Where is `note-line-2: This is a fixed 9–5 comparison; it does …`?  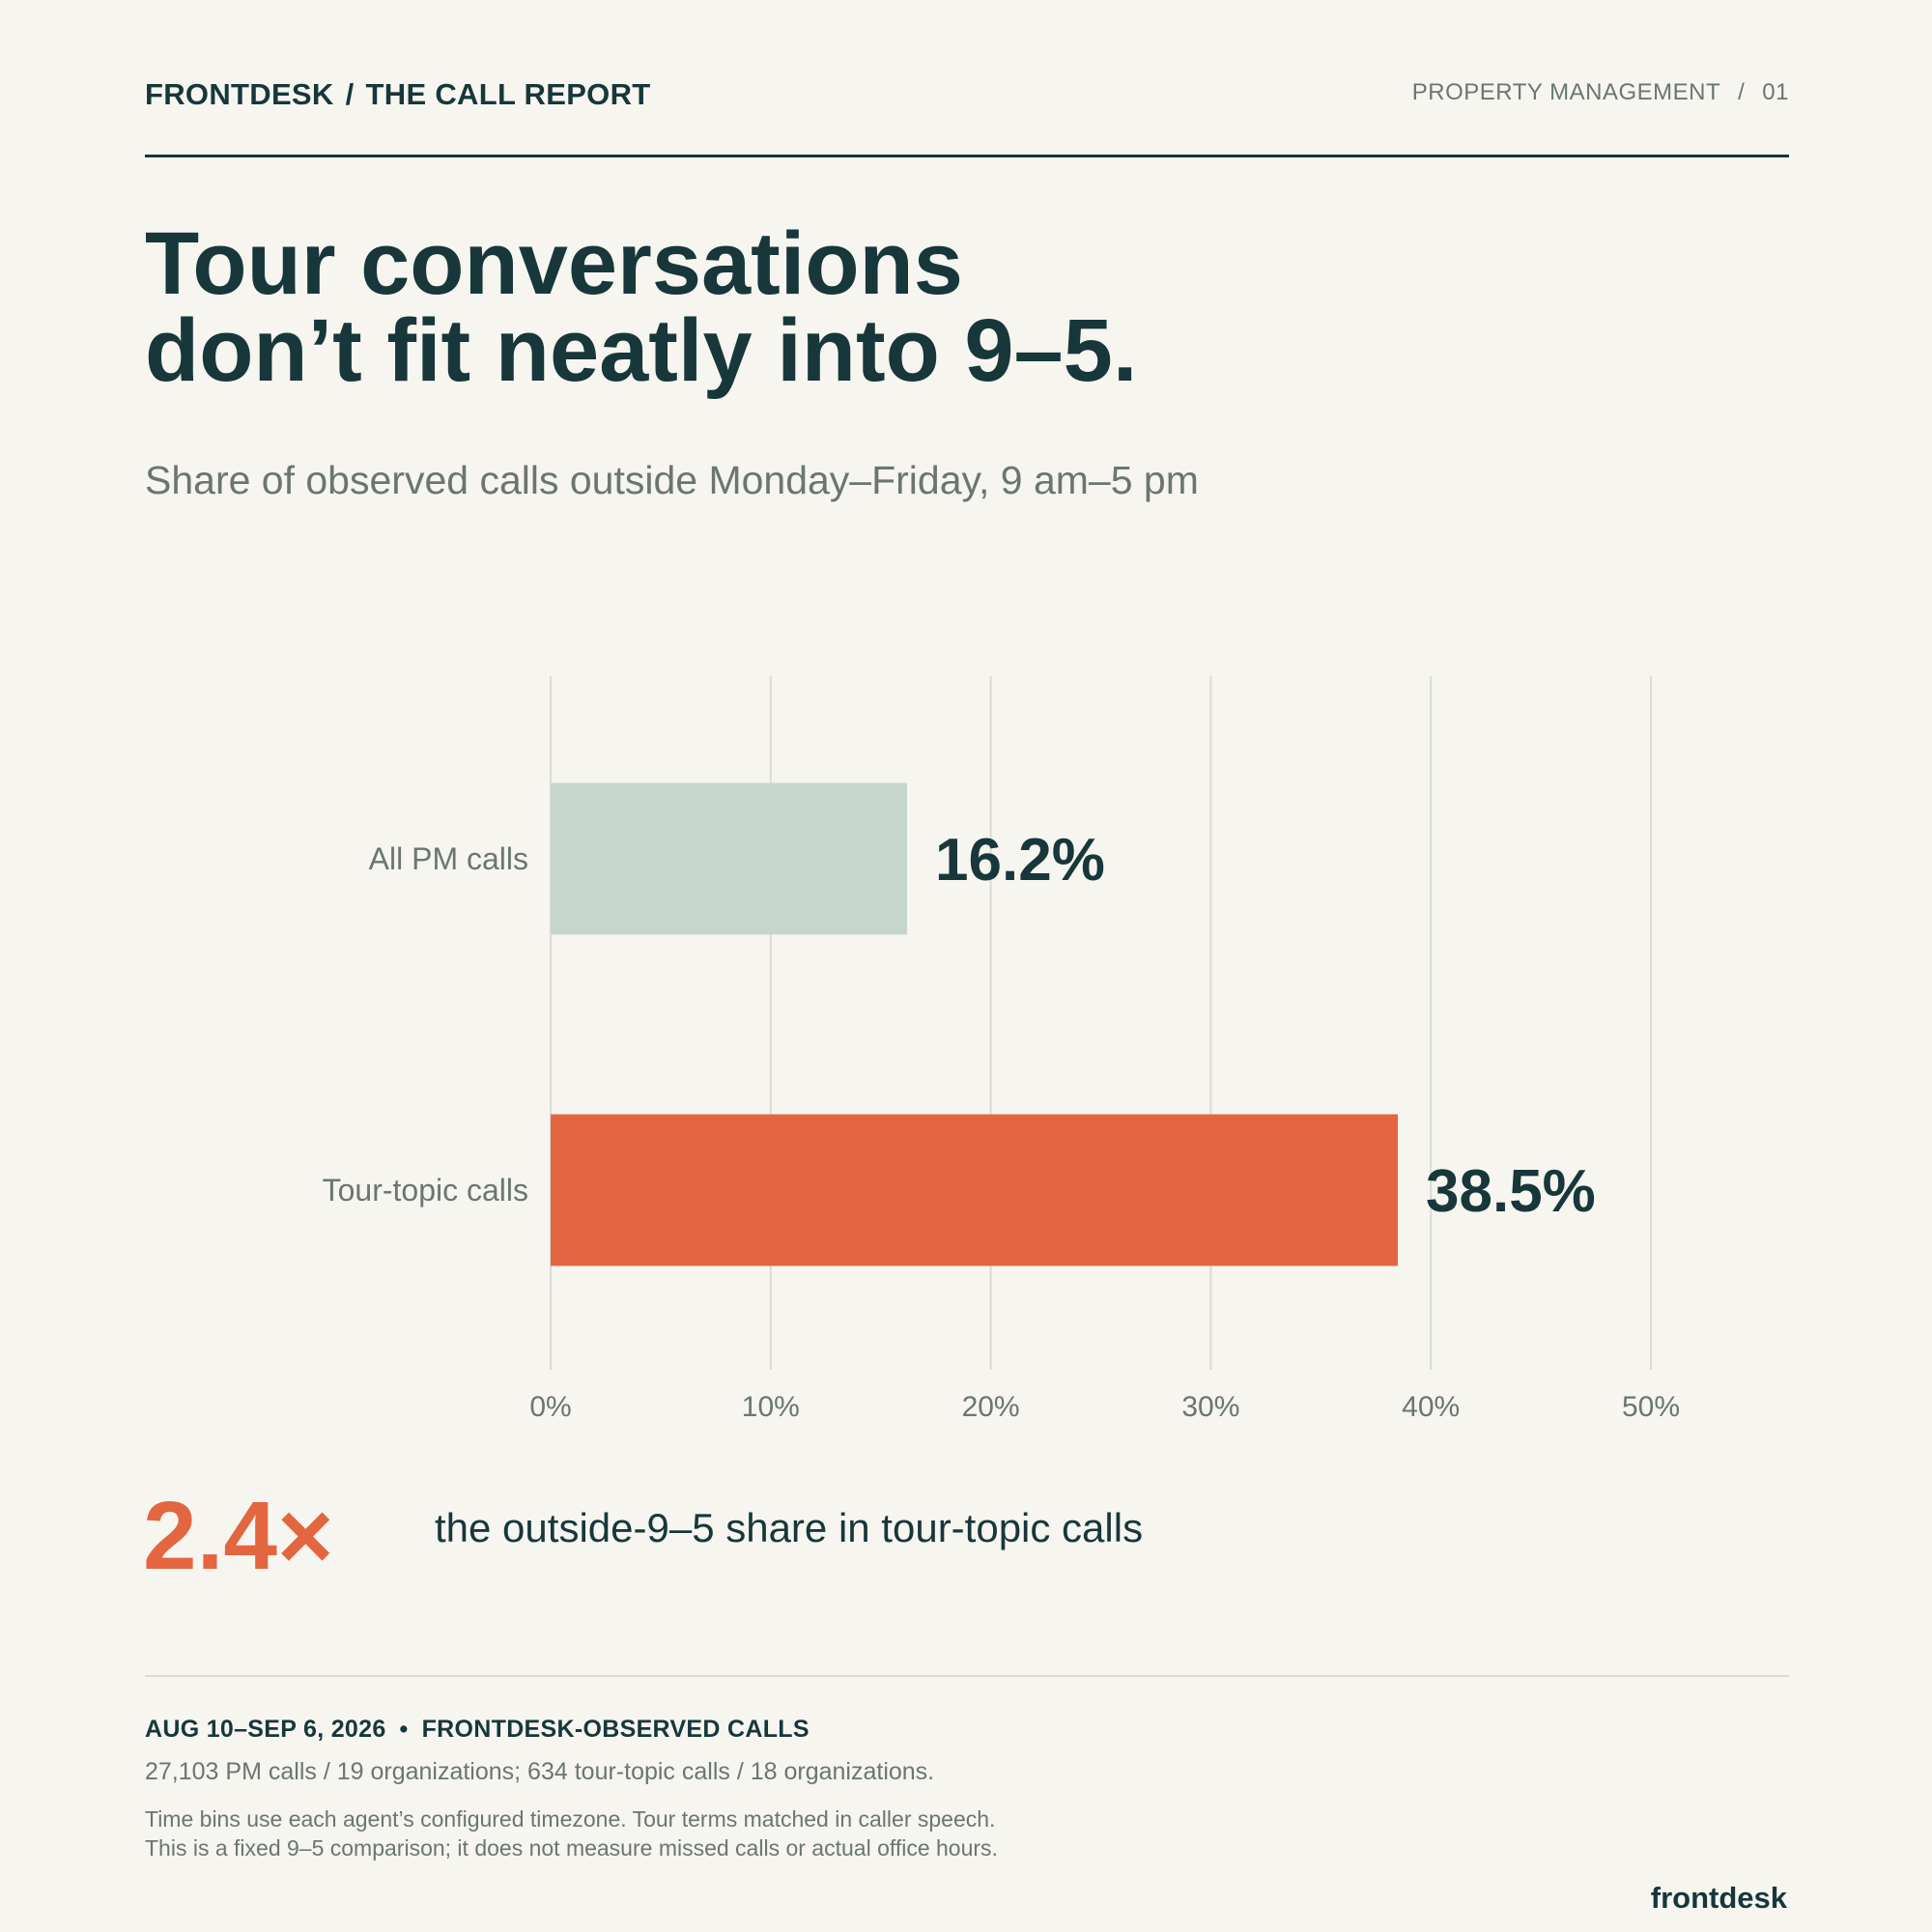 note-line-2: This is a fixed 9–5 comparison; it does … is located at coordinates (571, 1848).